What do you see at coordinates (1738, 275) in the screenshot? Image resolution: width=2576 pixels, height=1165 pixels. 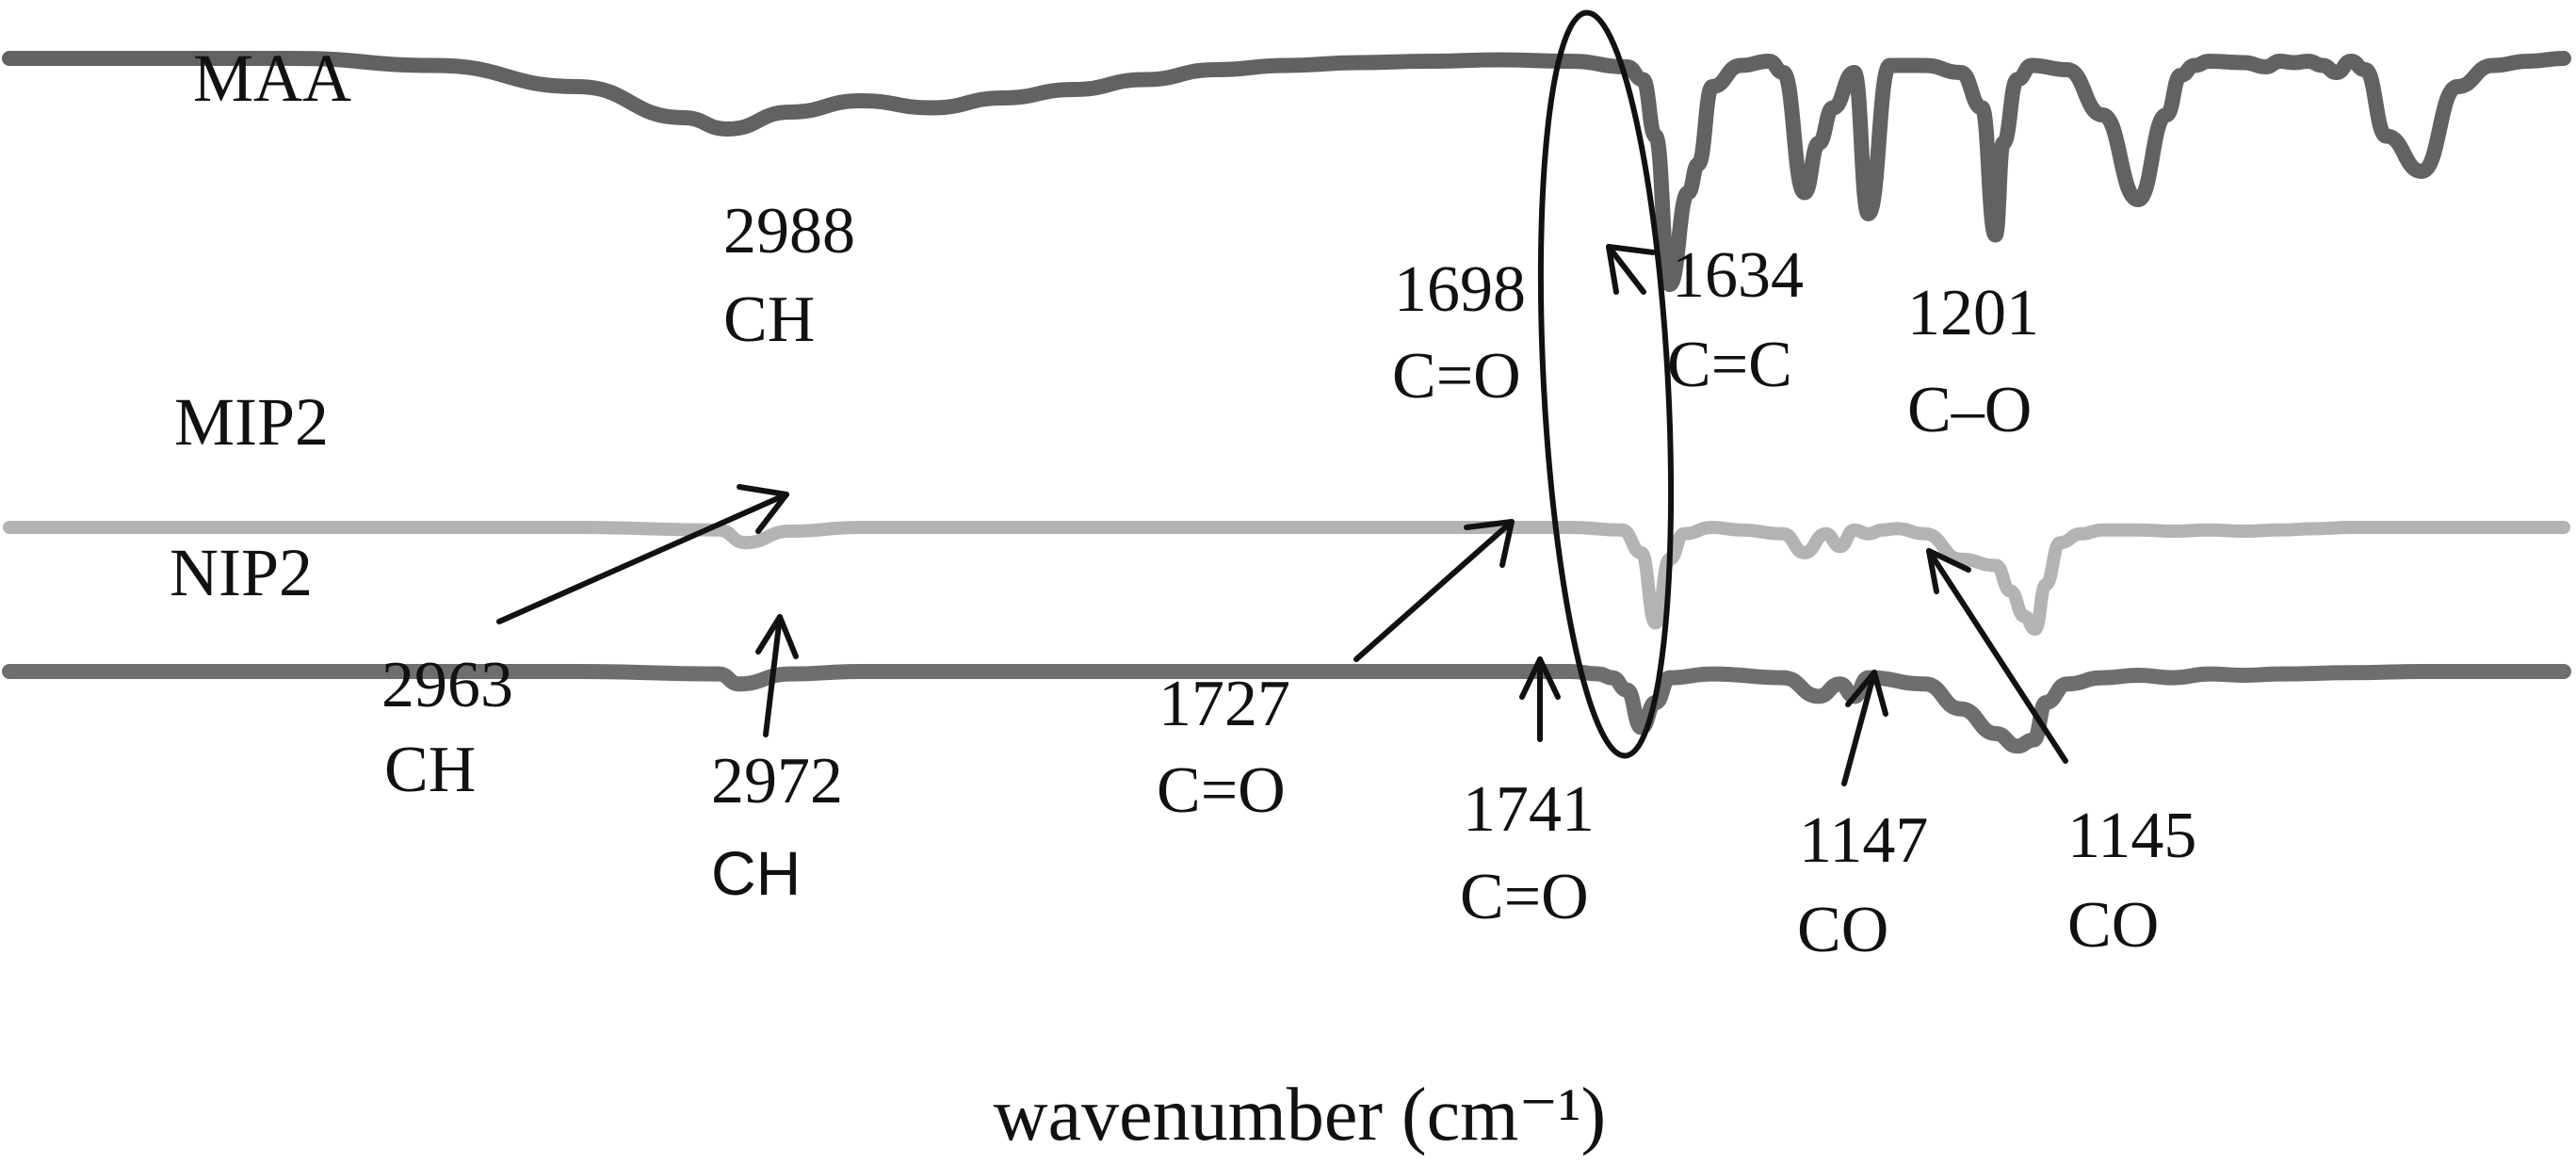 I see `peak-label-1634-value: 1634` at bounding box center [1738, 275].